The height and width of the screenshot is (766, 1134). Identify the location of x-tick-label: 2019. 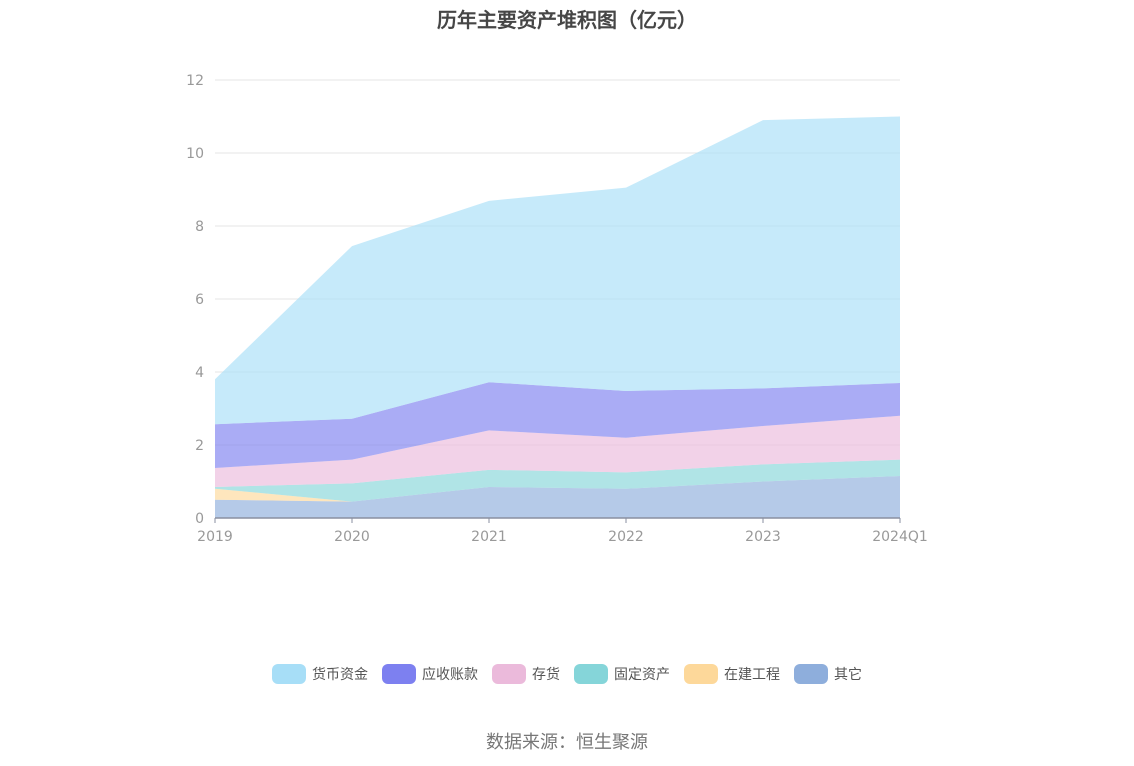
(215, 537).